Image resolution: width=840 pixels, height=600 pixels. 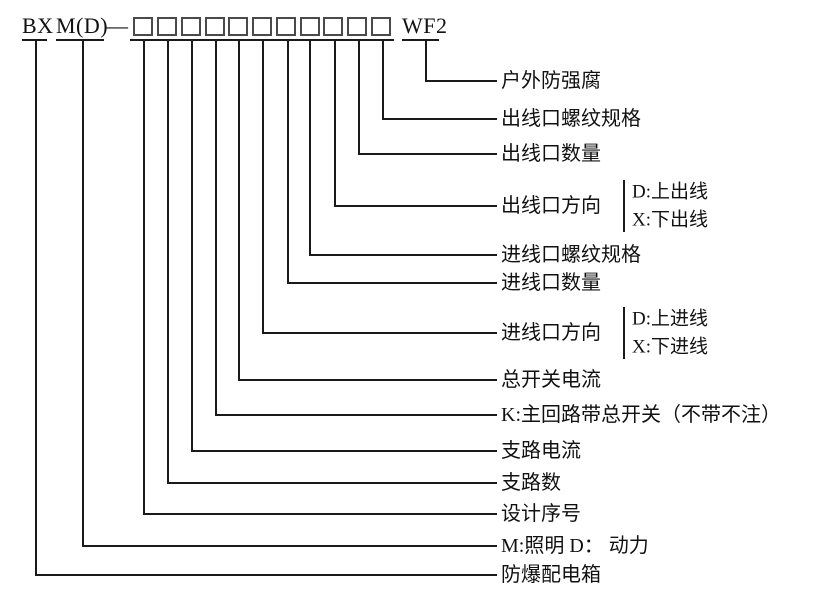 What do you see at coordinates (571, 119) in the screenshot?
I see `label-outlet-thread-spec: 出线口螺纹规格` at bounding box center [571, 119].